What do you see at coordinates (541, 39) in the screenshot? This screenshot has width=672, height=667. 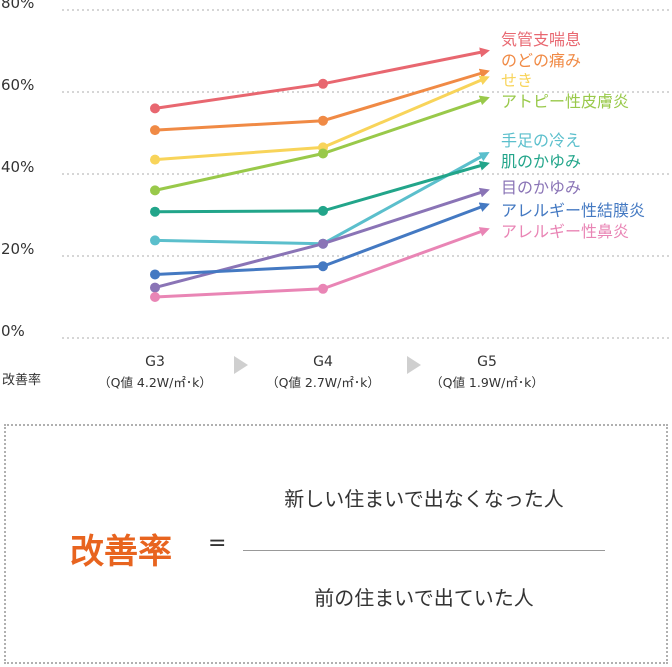 I see `series-label: 気管支喘息` at bounding box center [541, 39].